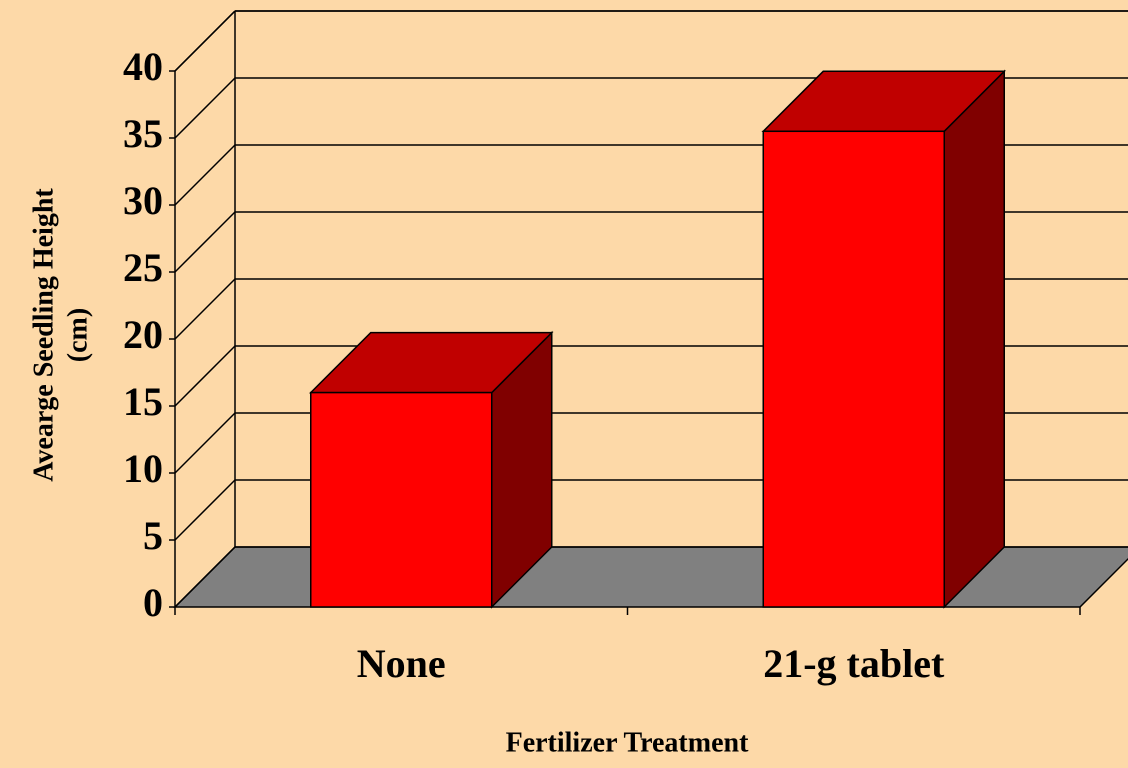  What do you see at coordinates (153, 535) in the screenshot?
I see `y-tick-label: 5` at bounding box center [153, 535].